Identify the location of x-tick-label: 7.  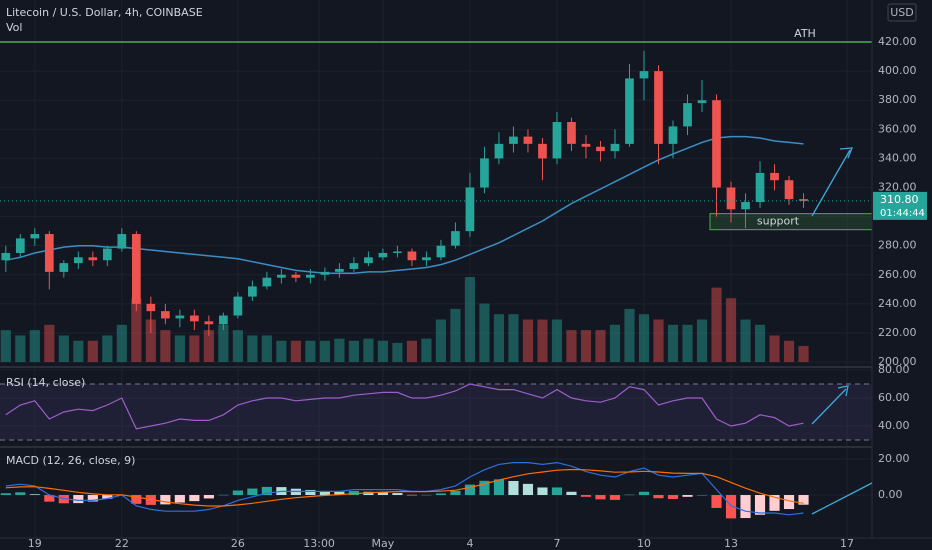
(556, 543).